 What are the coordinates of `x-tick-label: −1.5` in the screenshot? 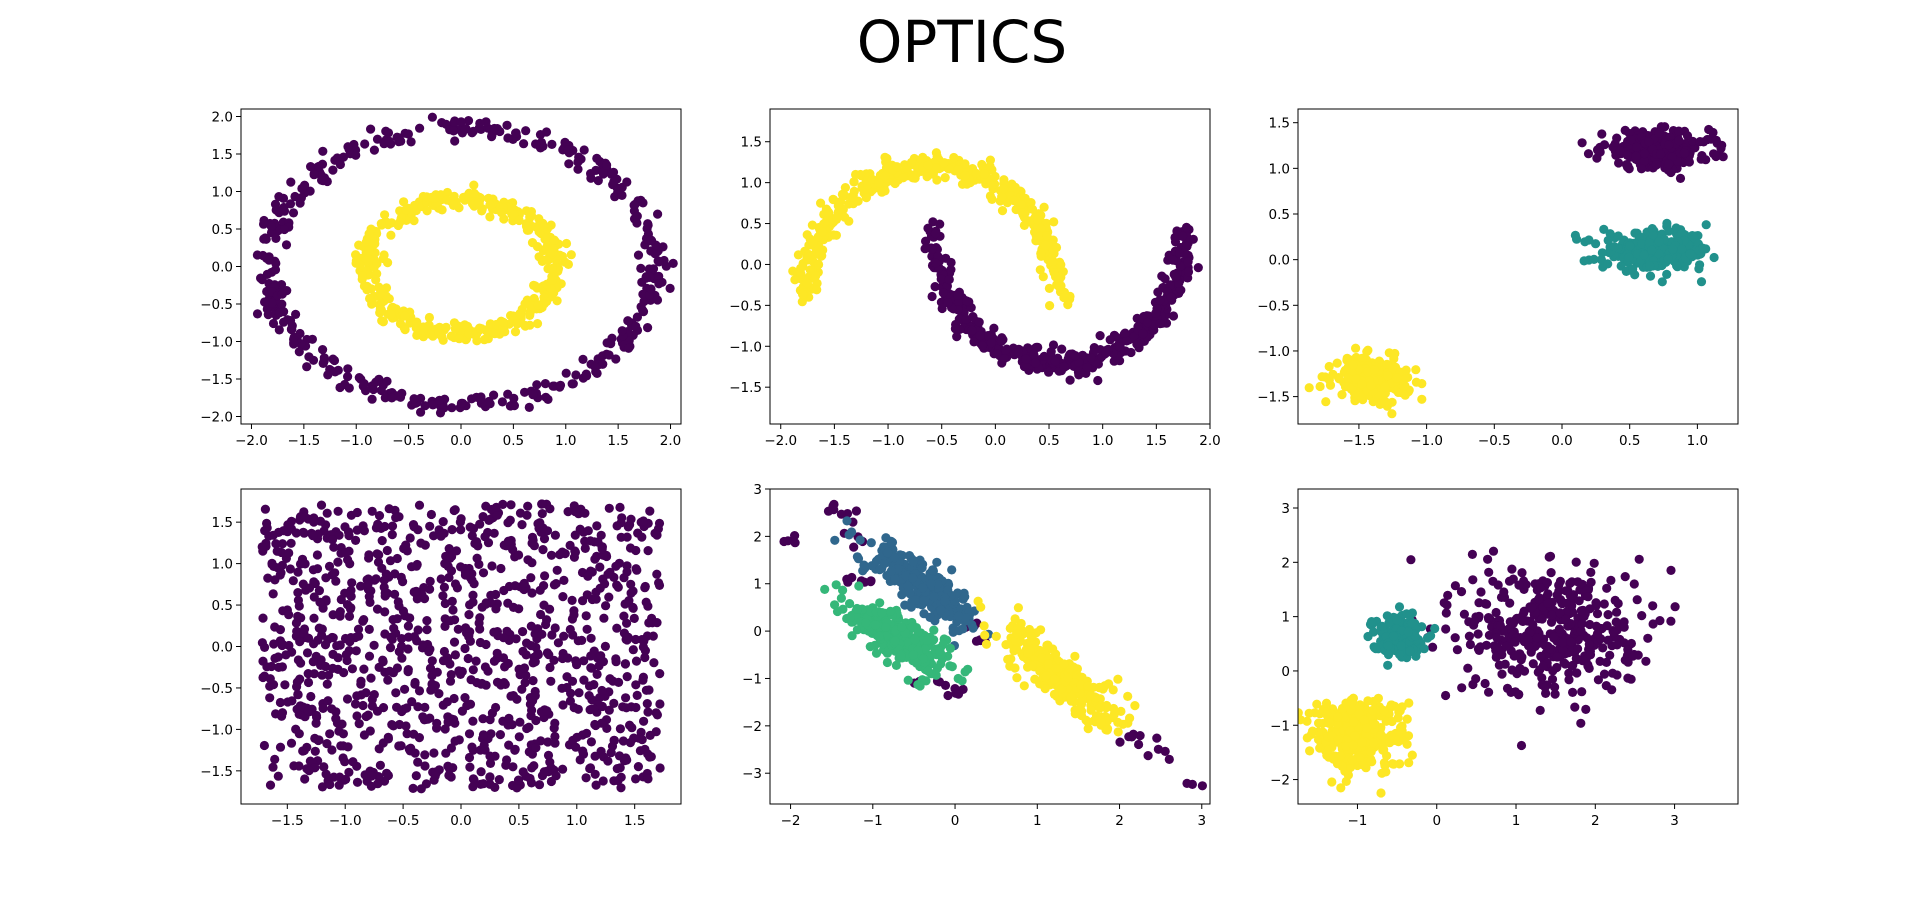 It's located at (1359, 441).